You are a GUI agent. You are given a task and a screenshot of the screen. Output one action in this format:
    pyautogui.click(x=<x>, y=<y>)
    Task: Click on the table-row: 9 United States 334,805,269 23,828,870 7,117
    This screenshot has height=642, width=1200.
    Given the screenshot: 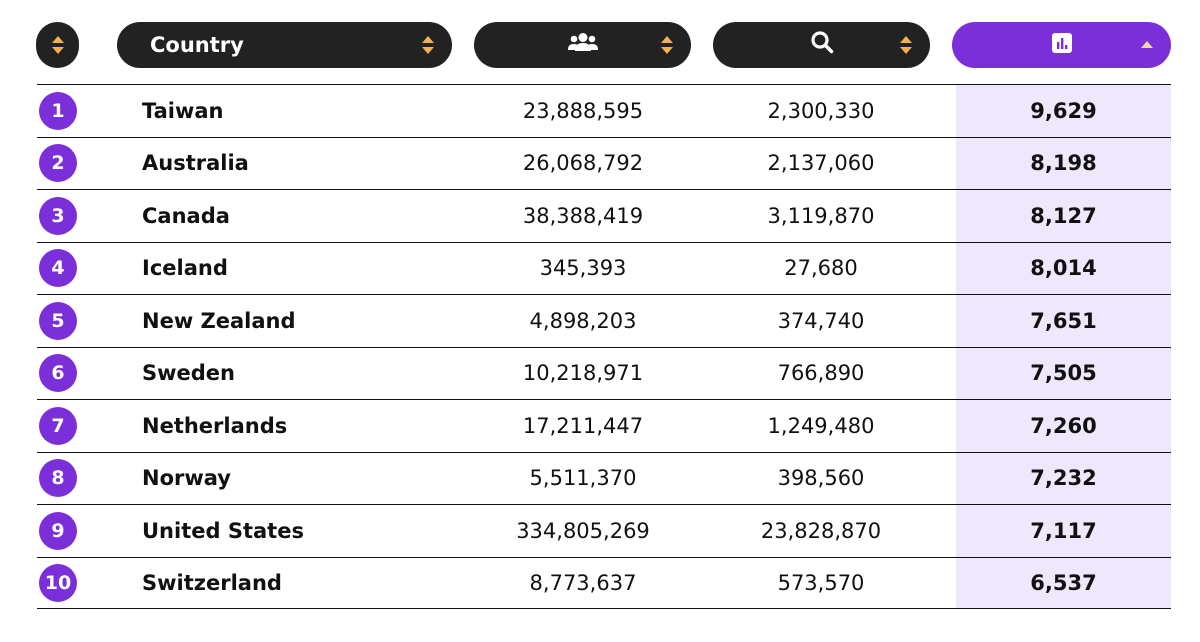 What is the action you would take?
    pyautogui.click(x=604, y=530)
    